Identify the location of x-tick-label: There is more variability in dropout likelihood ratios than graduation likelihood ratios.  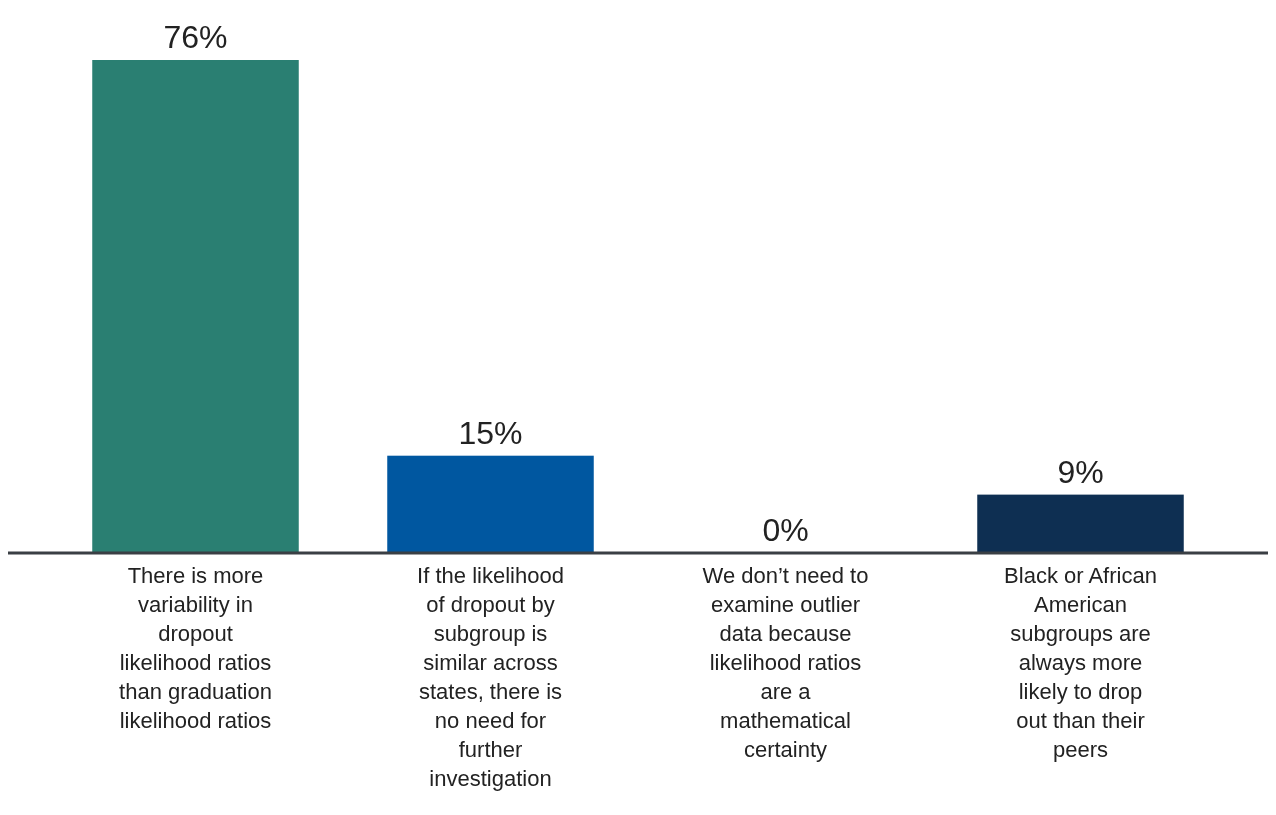
(195, 648).